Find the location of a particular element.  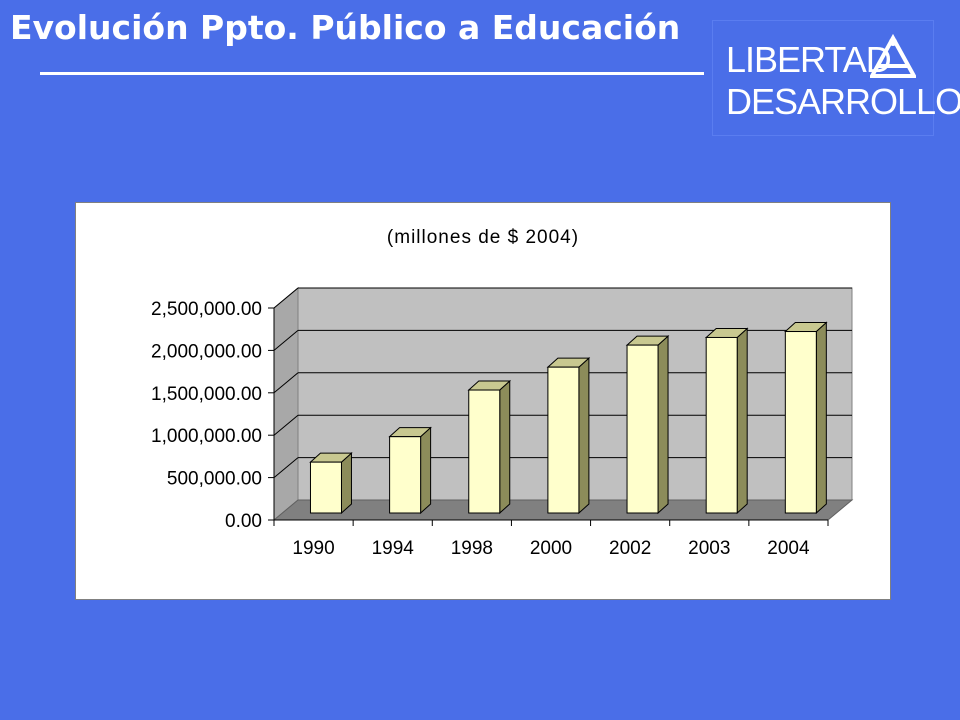

y-tick-label: 1,000,000.00 is located at coordinates (206, 436).